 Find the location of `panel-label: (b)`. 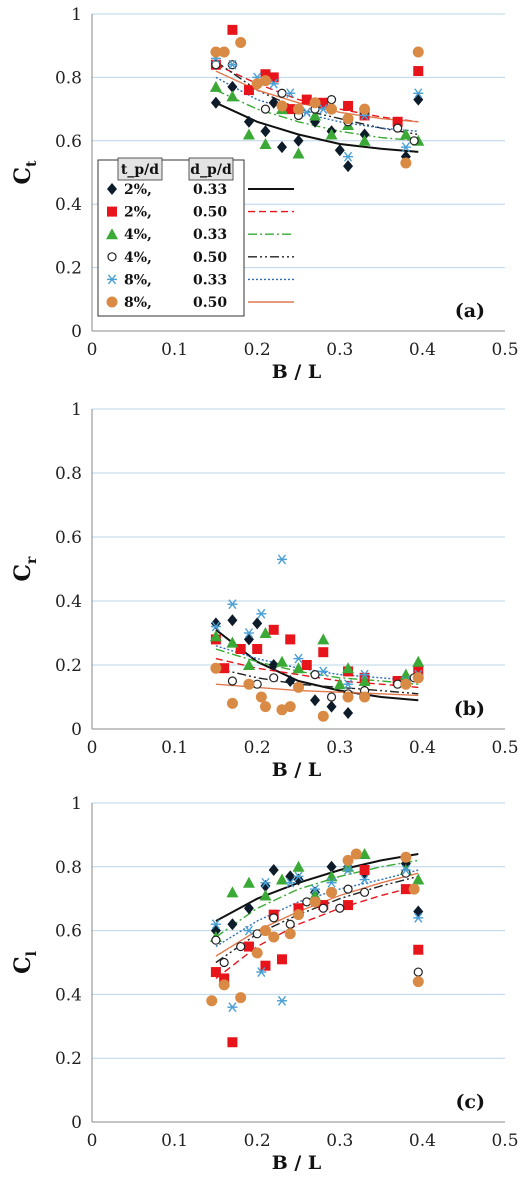

panel-label: (b) is located at coordinates (469, 709).